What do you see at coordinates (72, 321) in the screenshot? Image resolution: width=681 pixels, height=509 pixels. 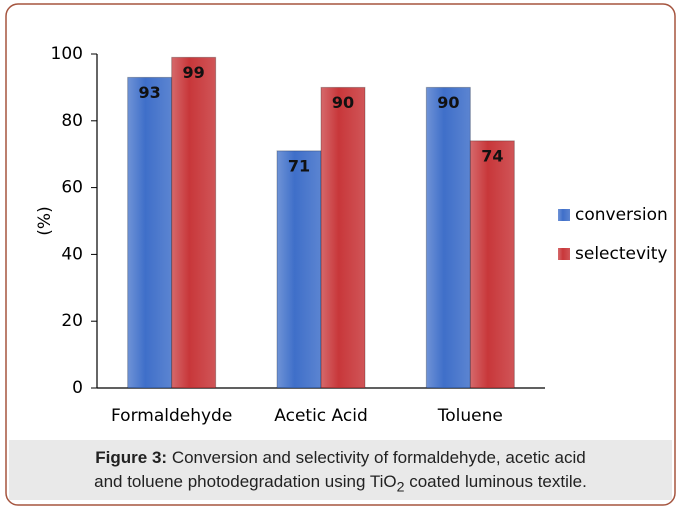 I see `y-tick-label: 20` at bounding box center [72, 321].